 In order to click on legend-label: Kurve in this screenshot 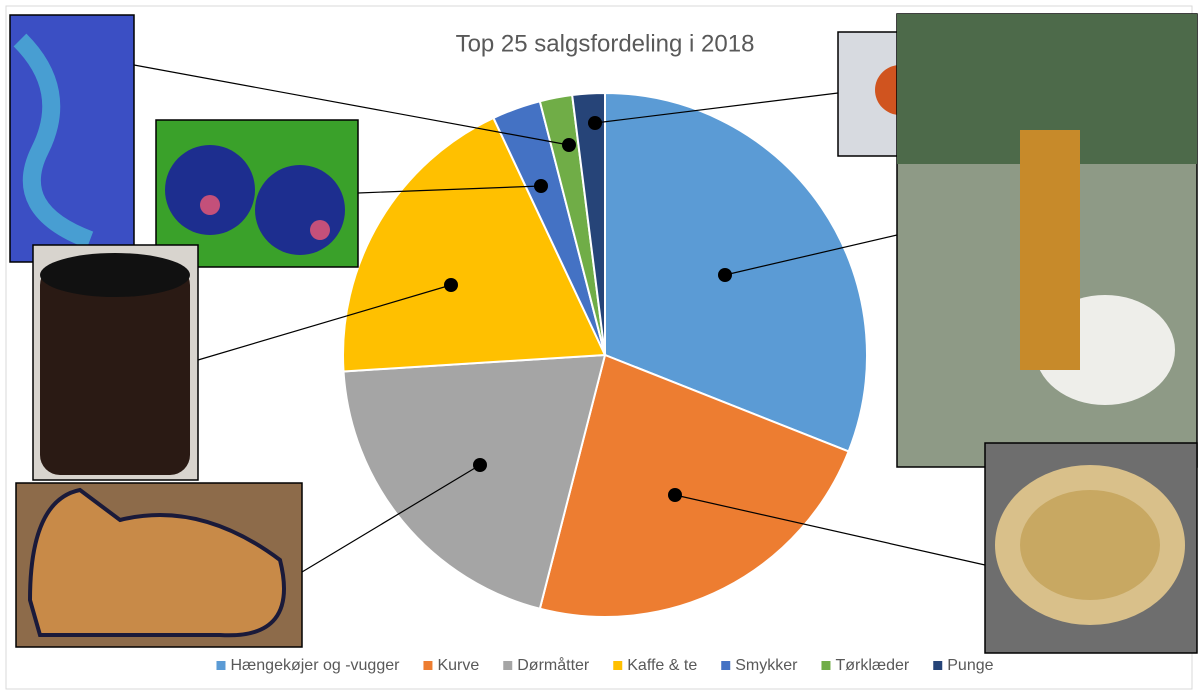, I will do `click(458, 665)`.